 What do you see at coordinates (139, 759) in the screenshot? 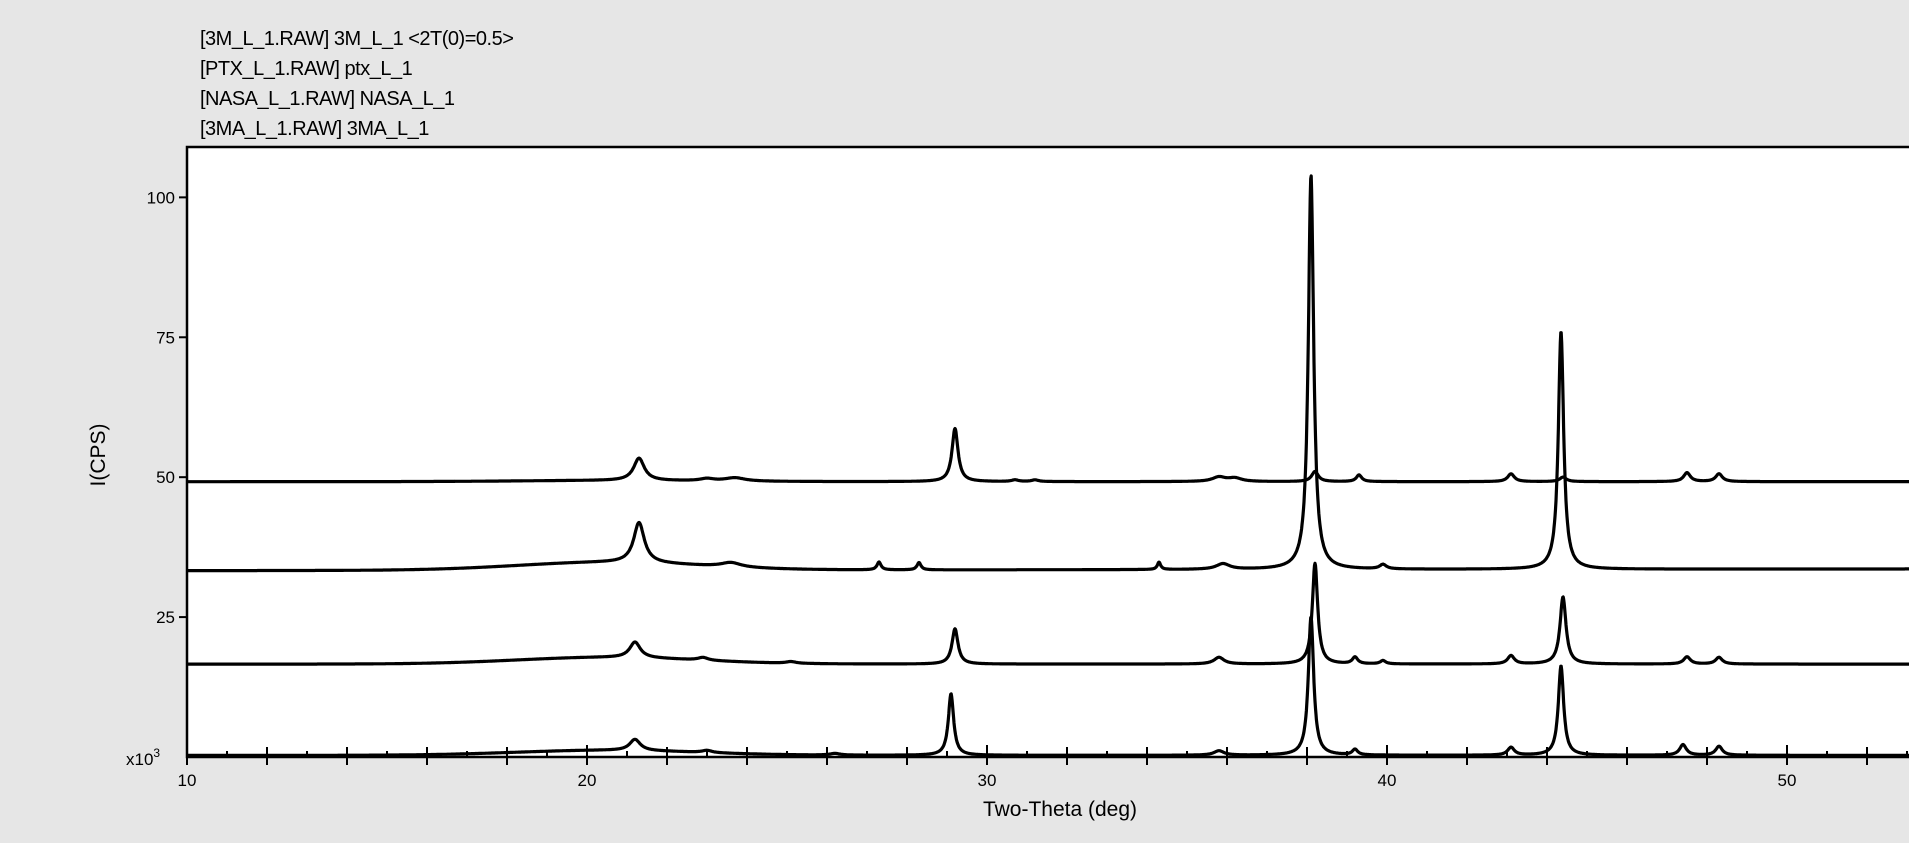
I see `y-unit-base: x10` at bounding box center [139, 759].